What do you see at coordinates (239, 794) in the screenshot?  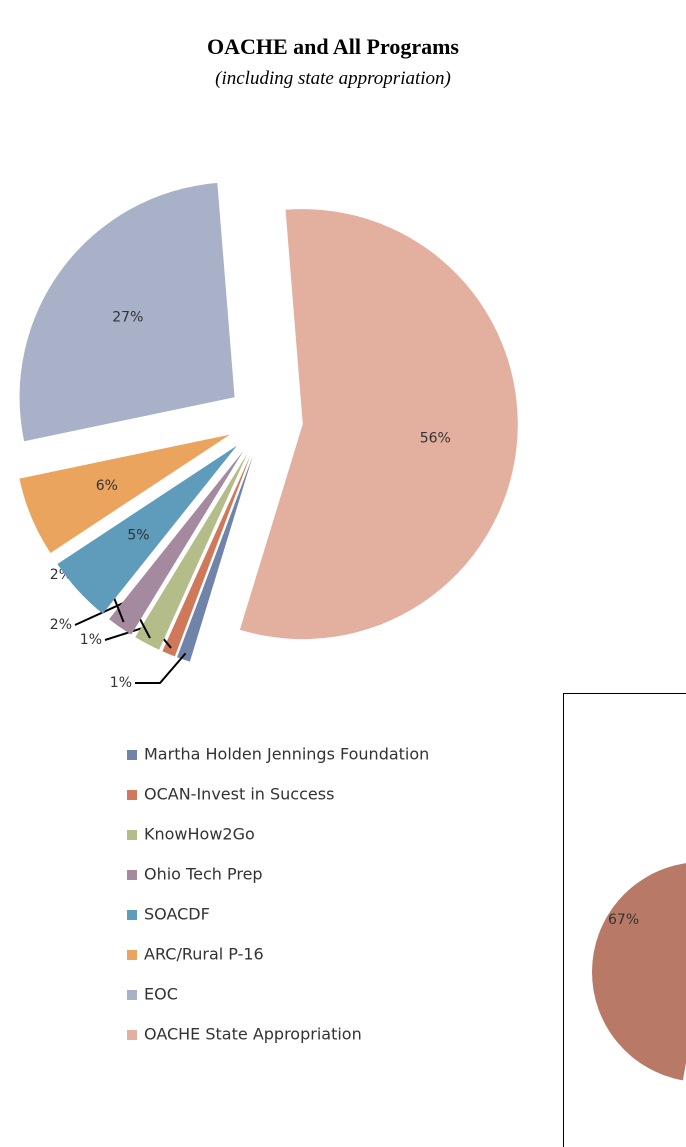 I see `legend-label: OCAN-Invest in Success` at bounding box center [239, 794].